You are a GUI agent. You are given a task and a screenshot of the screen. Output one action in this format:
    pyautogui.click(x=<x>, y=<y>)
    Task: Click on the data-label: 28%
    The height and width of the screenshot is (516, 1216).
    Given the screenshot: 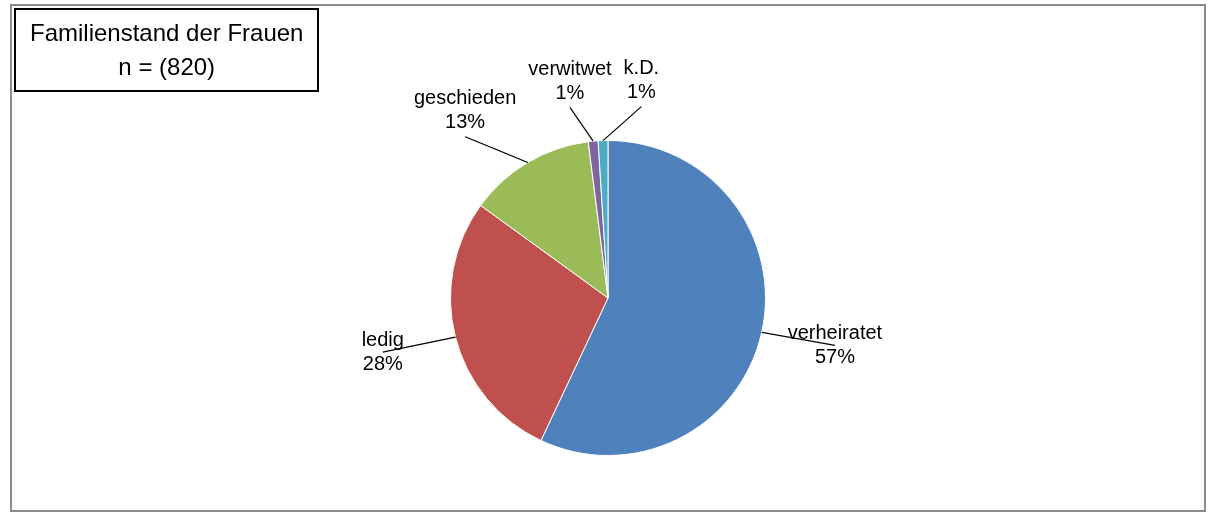 What is the action you would take?
    pyautogui.click(x=383, y=362)
    